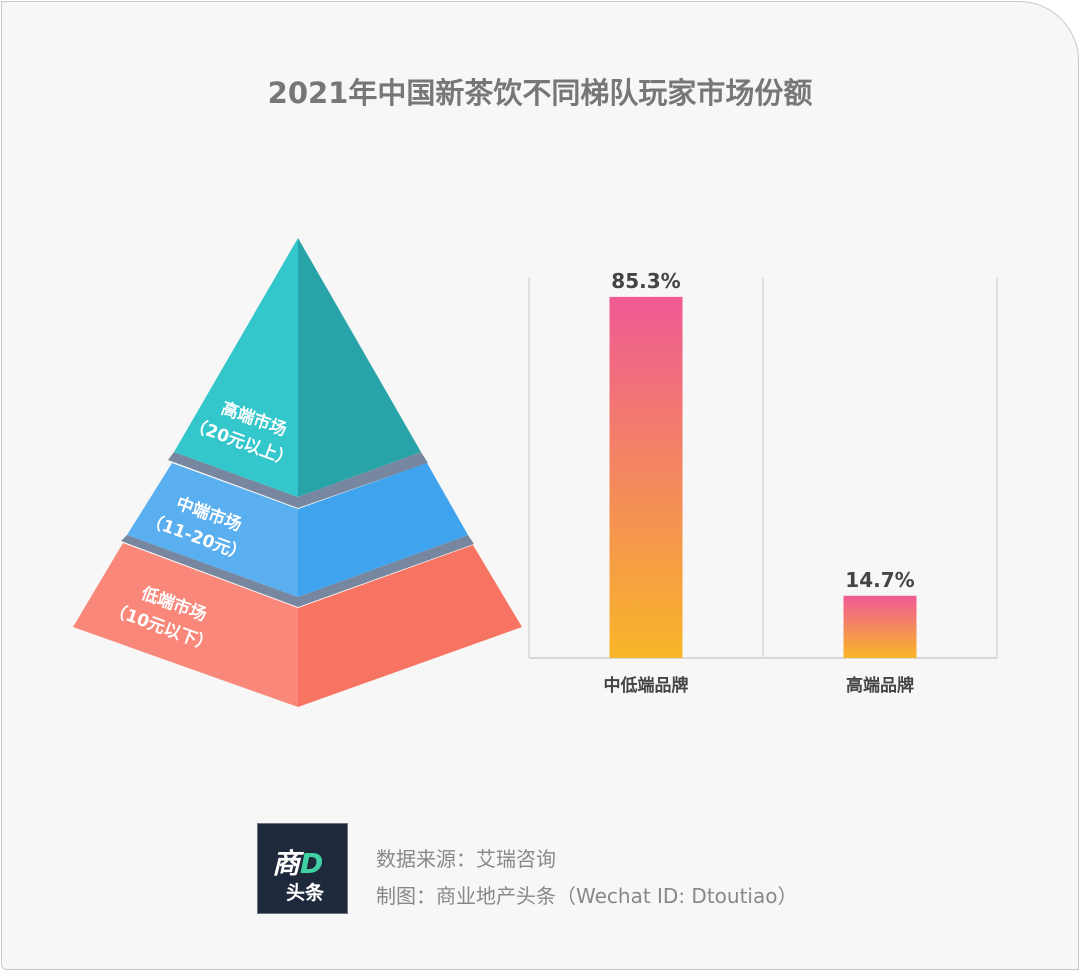  I want to click on logo: 商D 头条, so click(302, 868).